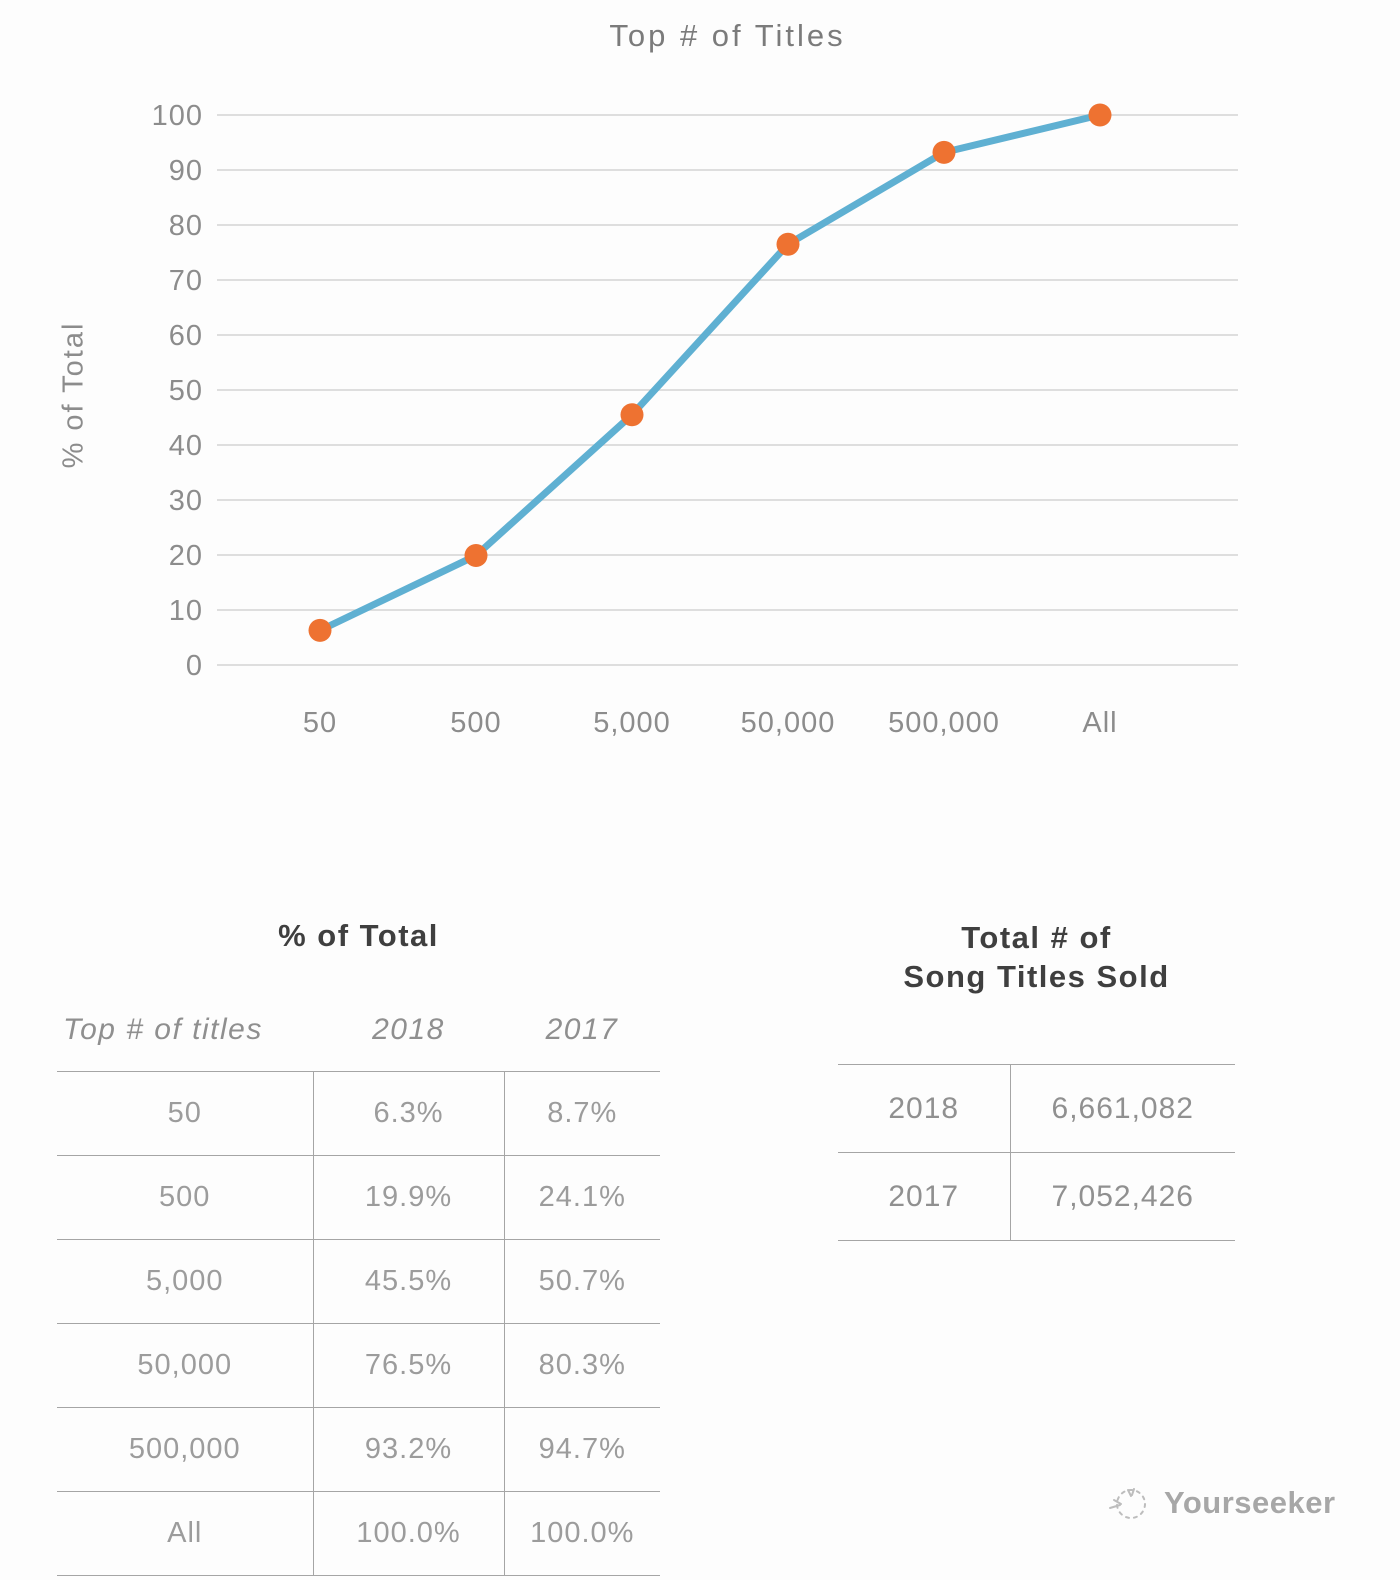 This screenshot has width=1400, height=1580. I want to click on chart-title: Top # of Titles, so click(727, 35).